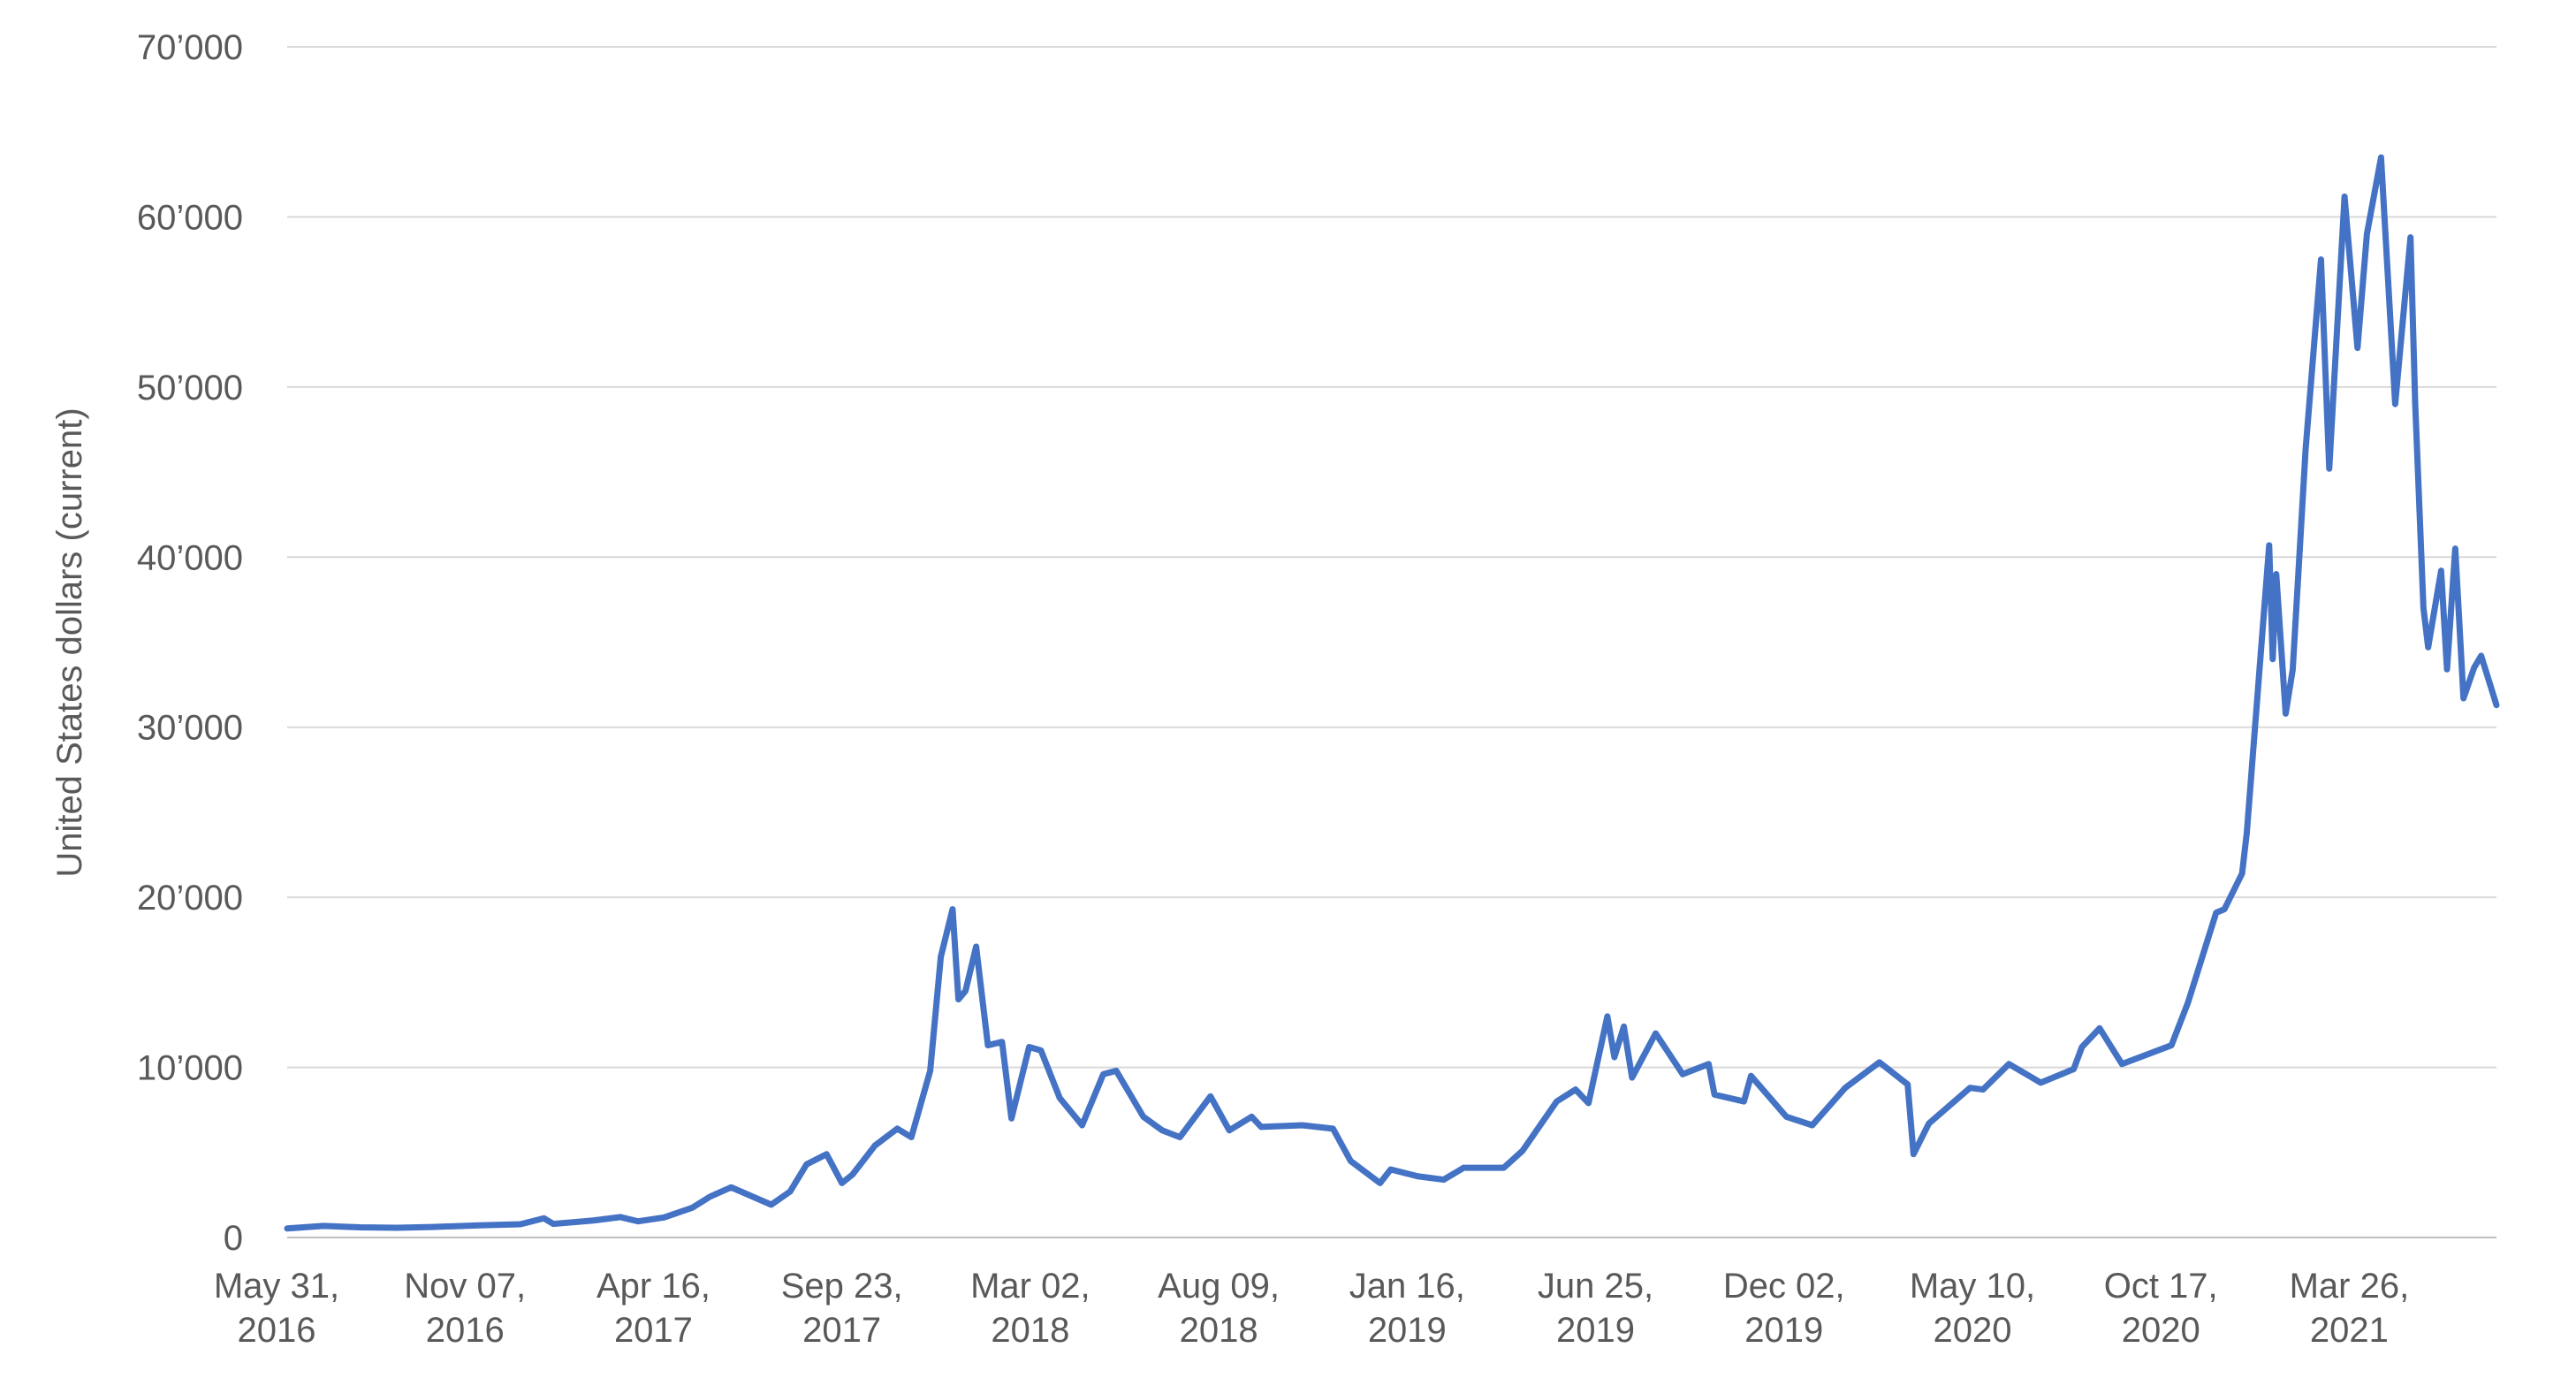 The image size is (2576, 1386). I want to click on x-tick-label-line: Oct 17,, so click(2161, 1286).